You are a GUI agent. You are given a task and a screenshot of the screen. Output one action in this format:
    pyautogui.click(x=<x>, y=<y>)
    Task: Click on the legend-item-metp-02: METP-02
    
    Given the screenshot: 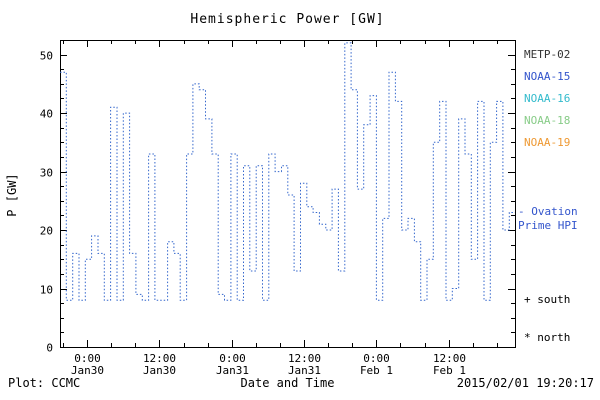 What is the action you would take?
    pyautogui.click(x=547, y=54)
    